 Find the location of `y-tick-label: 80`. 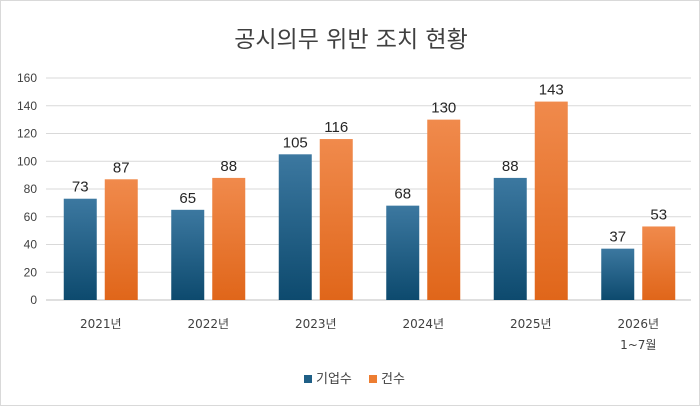

y-tick-label: 80 is located at coordinates (31, 189).